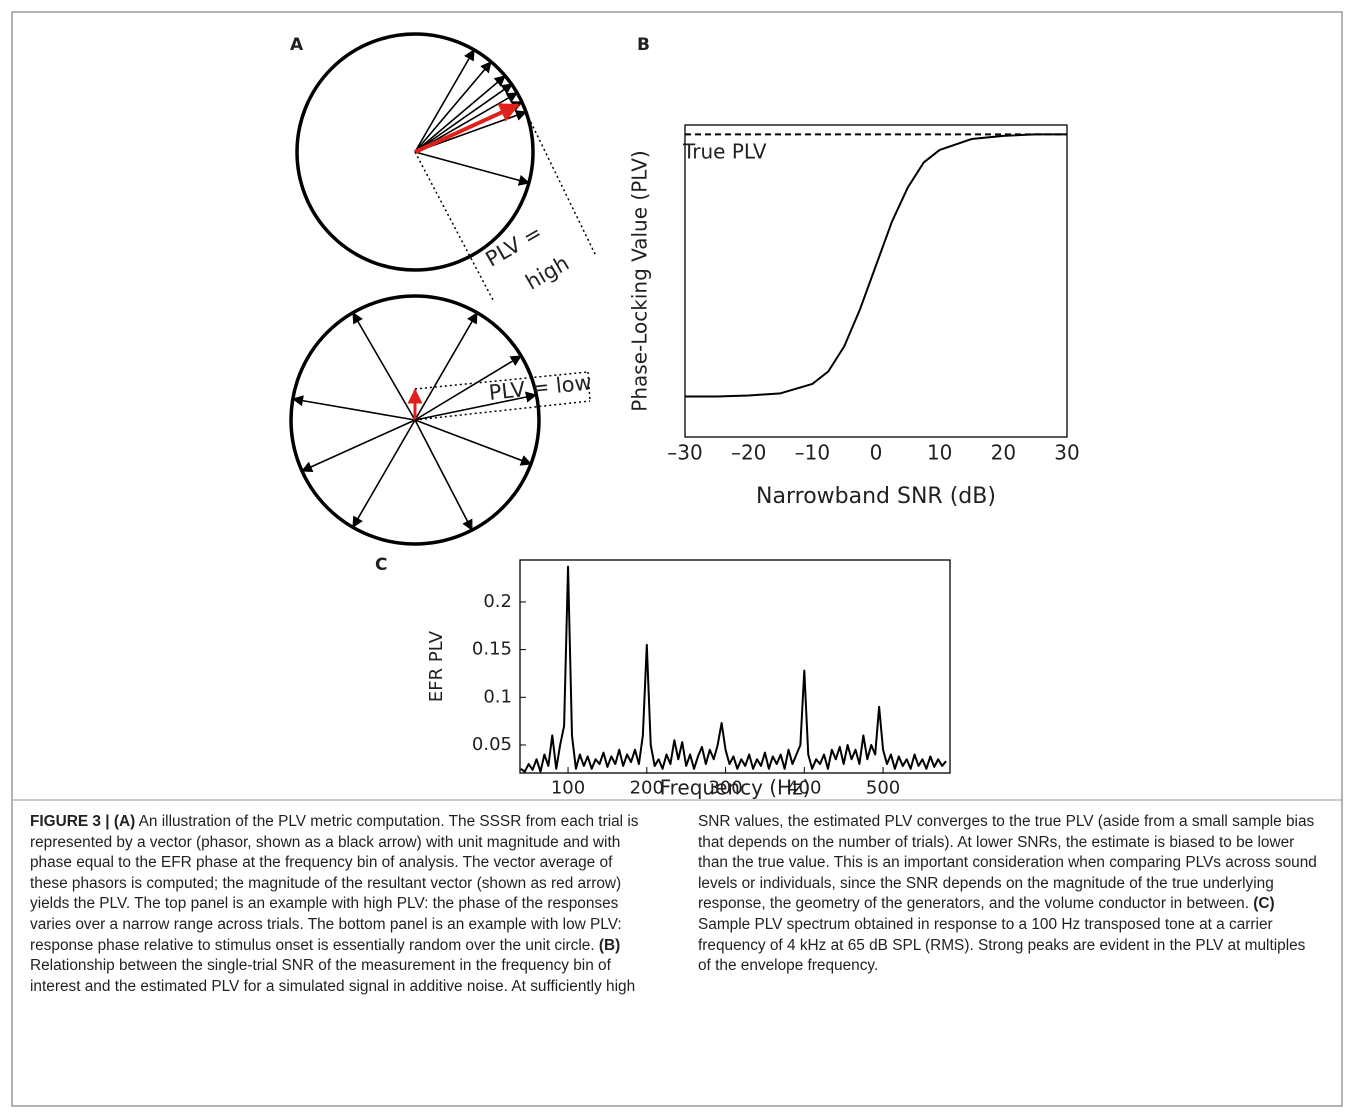  What do you see at coordinates (83, 821) in the screenshot?
I see `caption-lead: FIGURE 3 | (A)` at bounding box center [83, 821].